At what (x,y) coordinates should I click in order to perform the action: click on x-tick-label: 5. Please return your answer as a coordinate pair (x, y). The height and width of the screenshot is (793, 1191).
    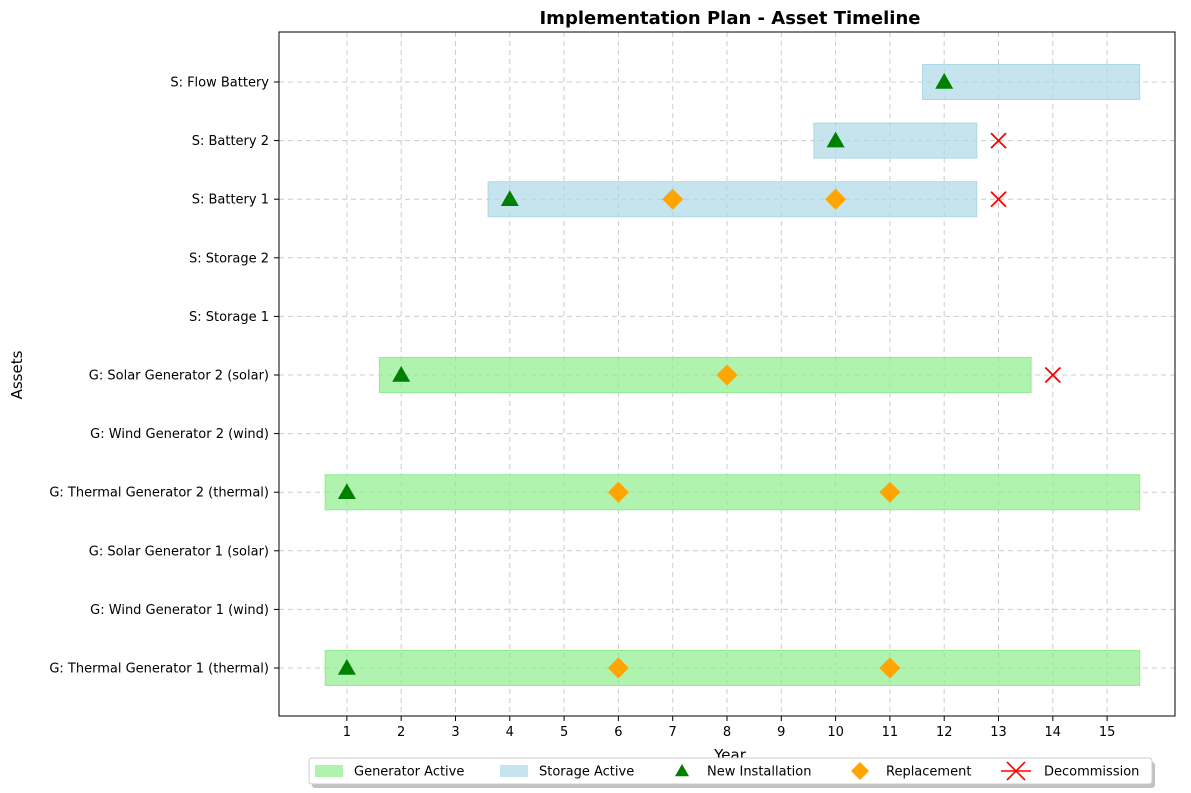
    Looking at the image, I should click on (564, 732).